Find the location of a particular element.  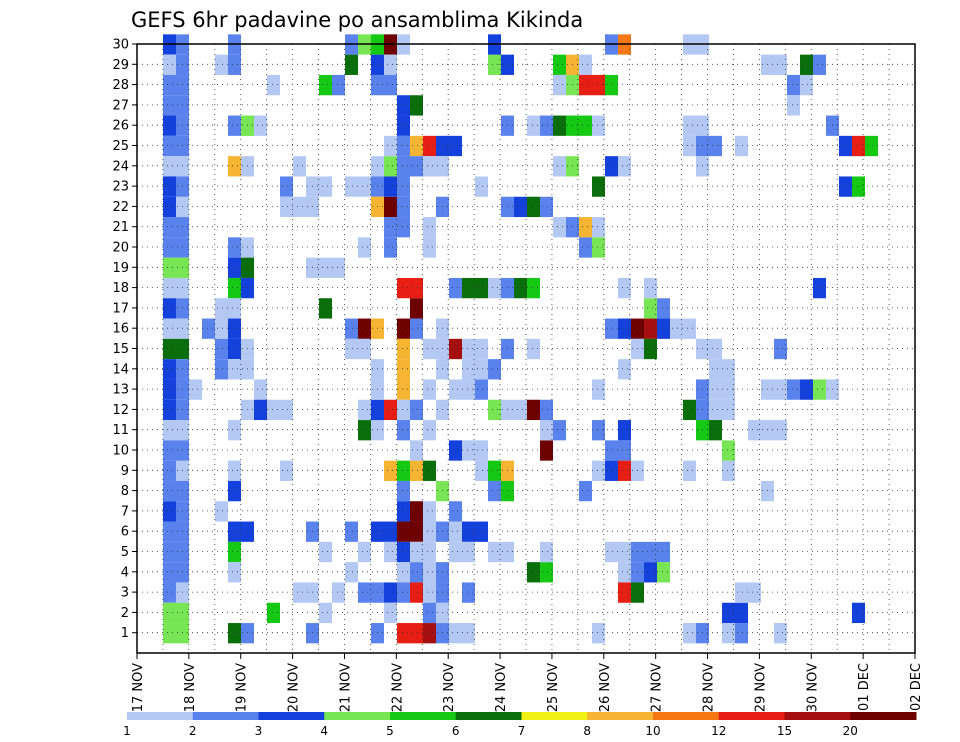

x-tick-label: 24 NOV is located at coordinates (501, 687).